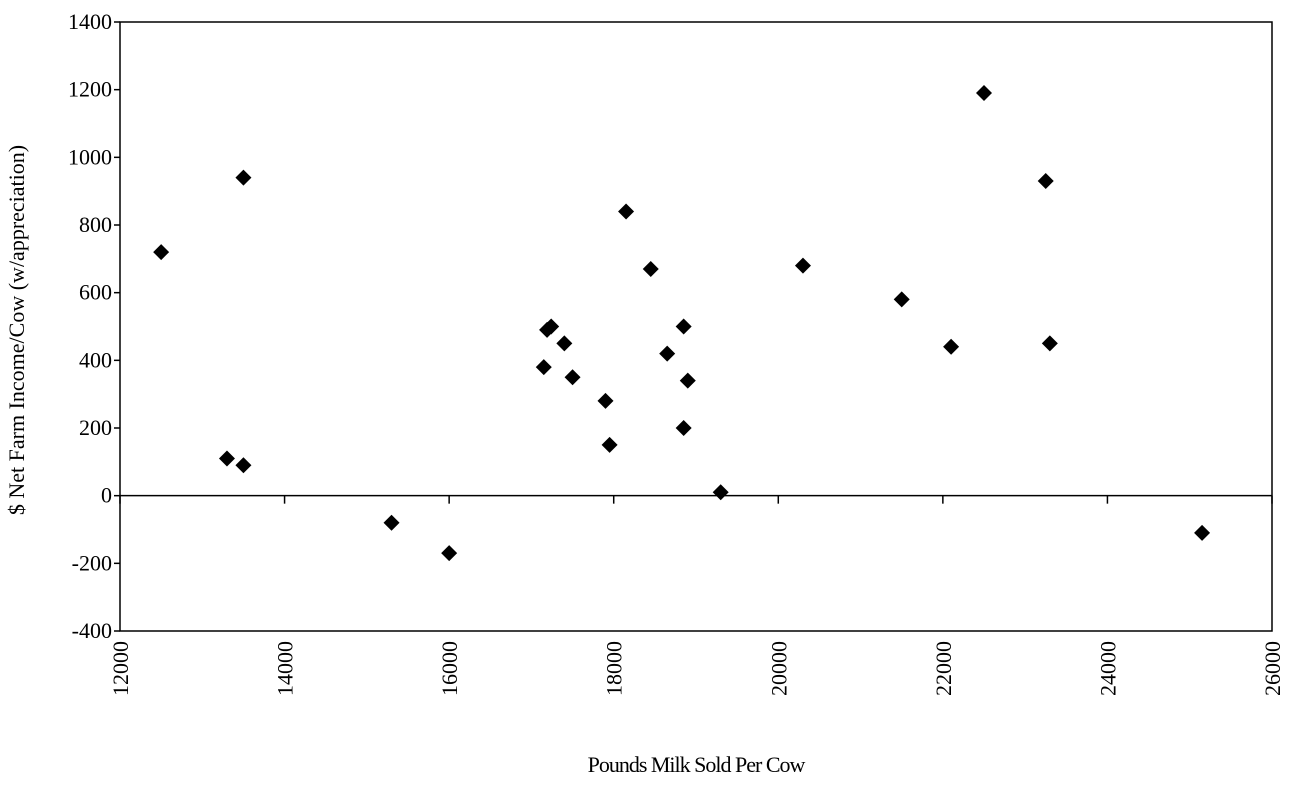  I want to click on y-tick-label: 1400, so click(90, 21).